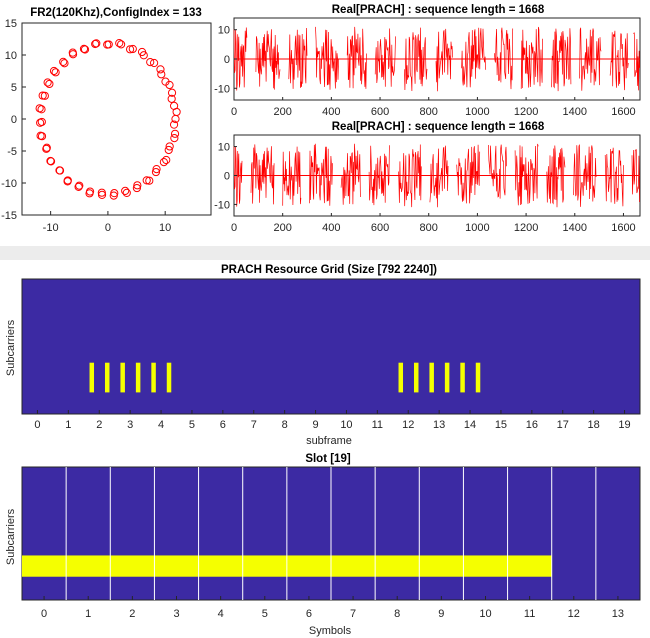 The image size is (650, 638). Describe the element at coordinates (227, 60) in the screenshot. I see `time-series-1-ytick-label: 0` at that location.